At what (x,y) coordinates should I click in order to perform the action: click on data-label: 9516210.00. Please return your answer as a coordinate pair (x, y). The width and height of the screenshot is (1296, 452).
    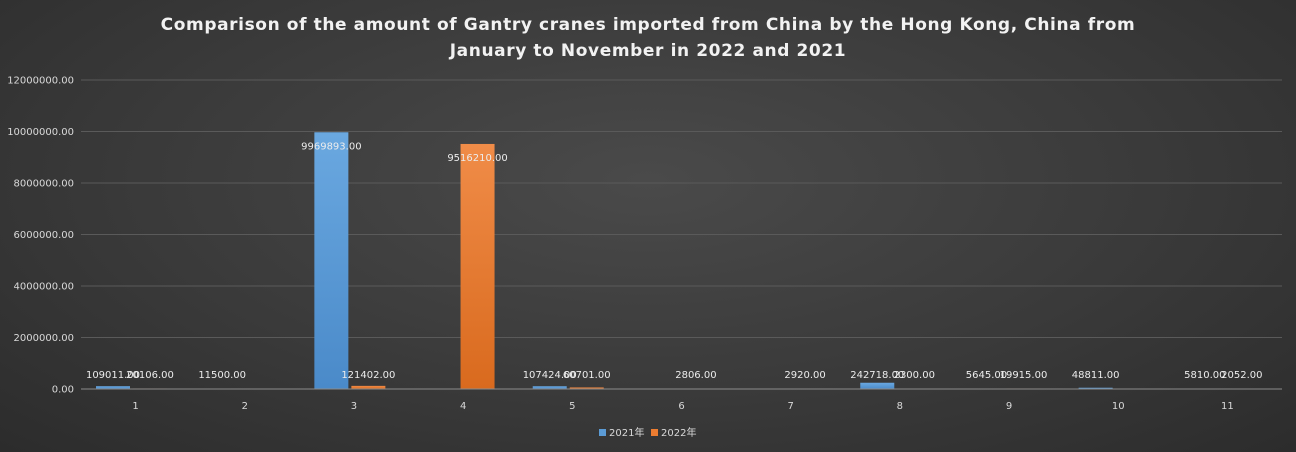
    Looking at the image, I should click on (477, 158).